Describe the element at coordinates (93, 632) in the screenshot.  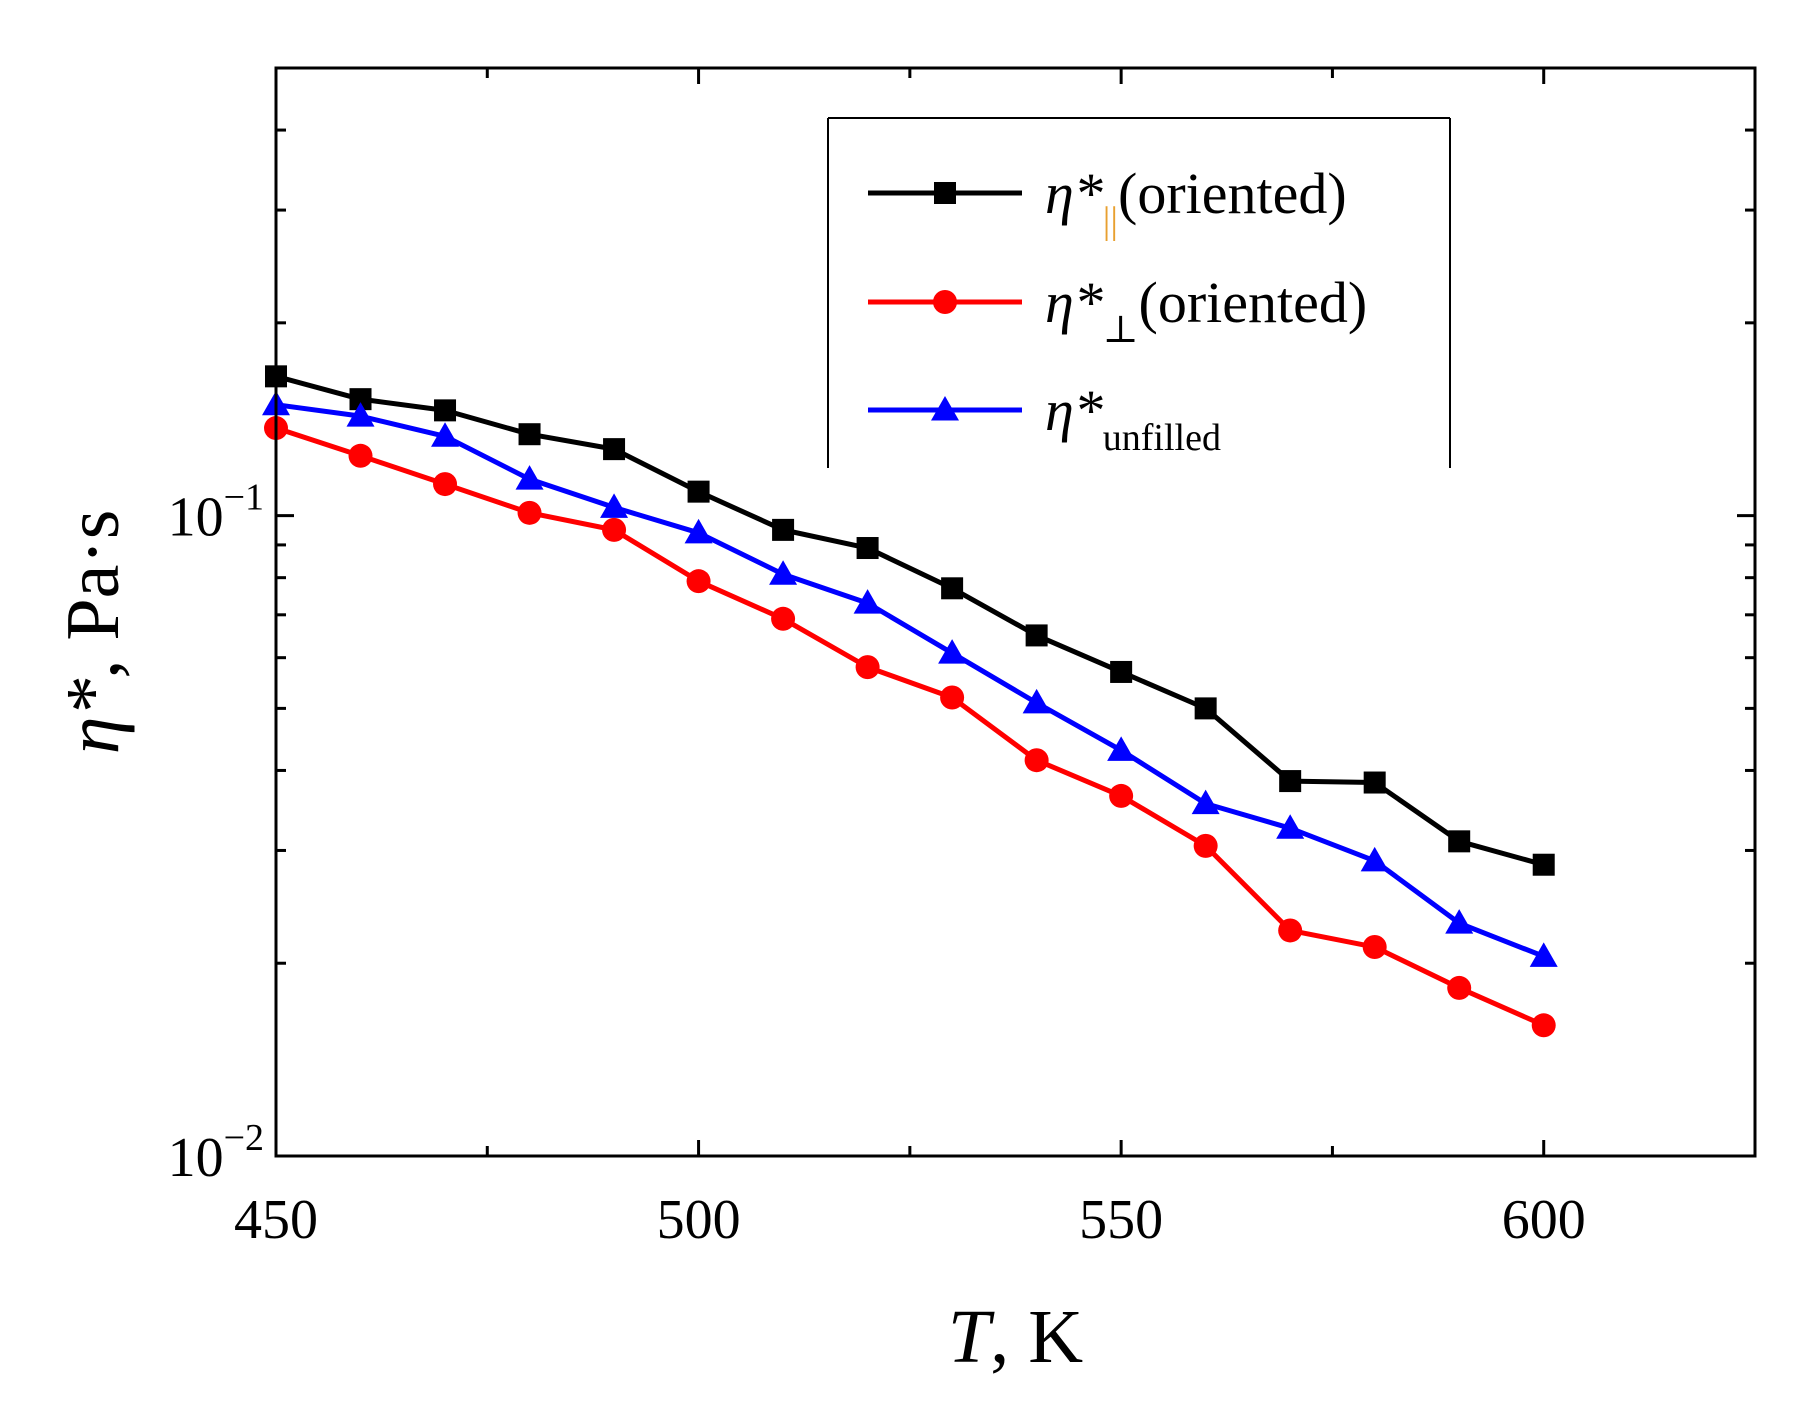
I see `y-axis-label: η*, Pa·s` at that location.